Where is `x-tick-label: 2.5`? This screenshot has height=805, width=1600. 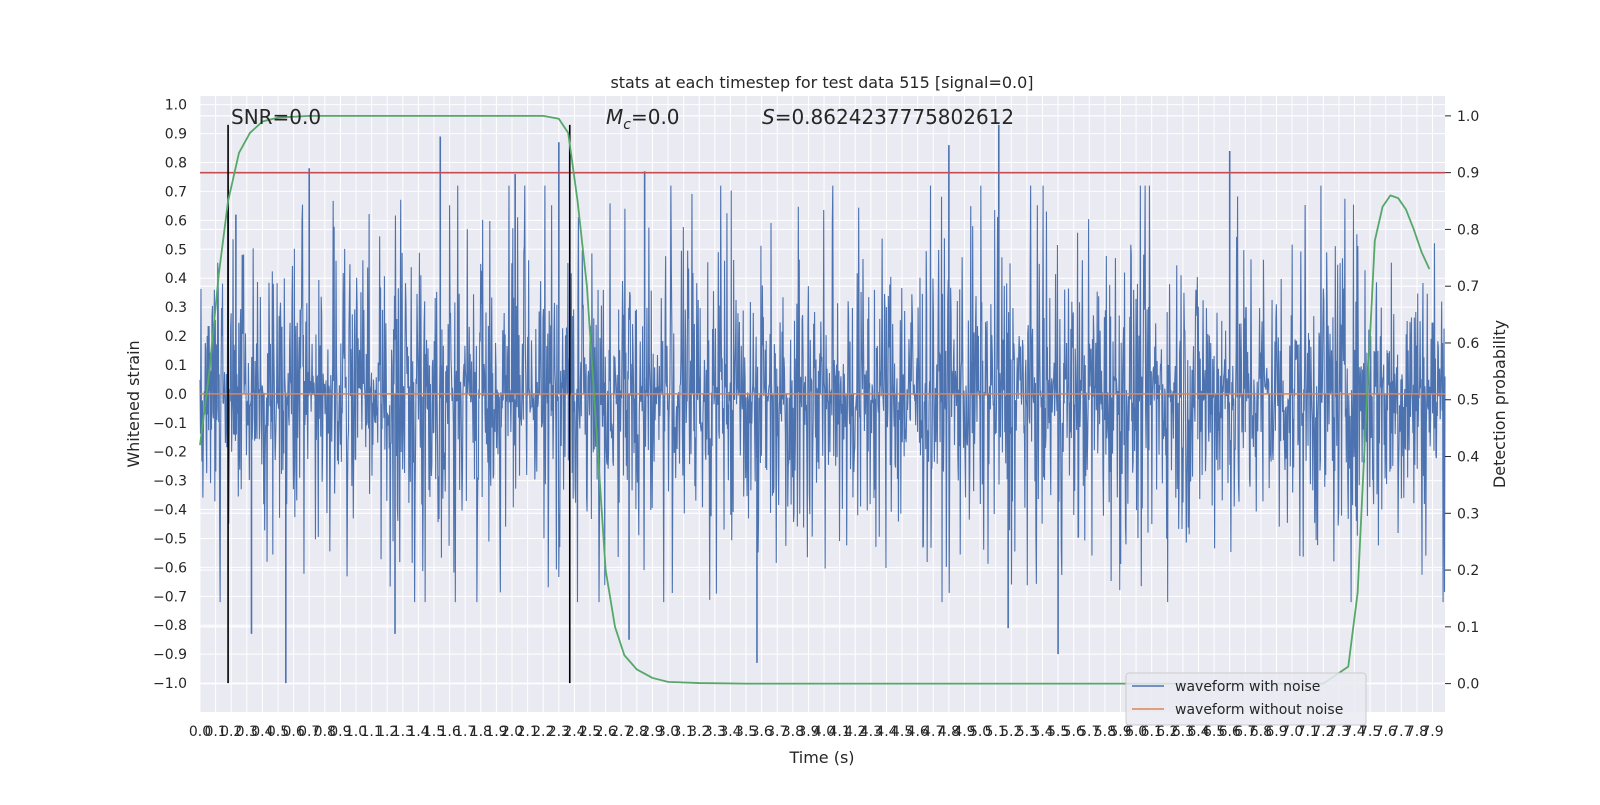
x-tick-label: 2.5 is located at coordinates (590, 732).